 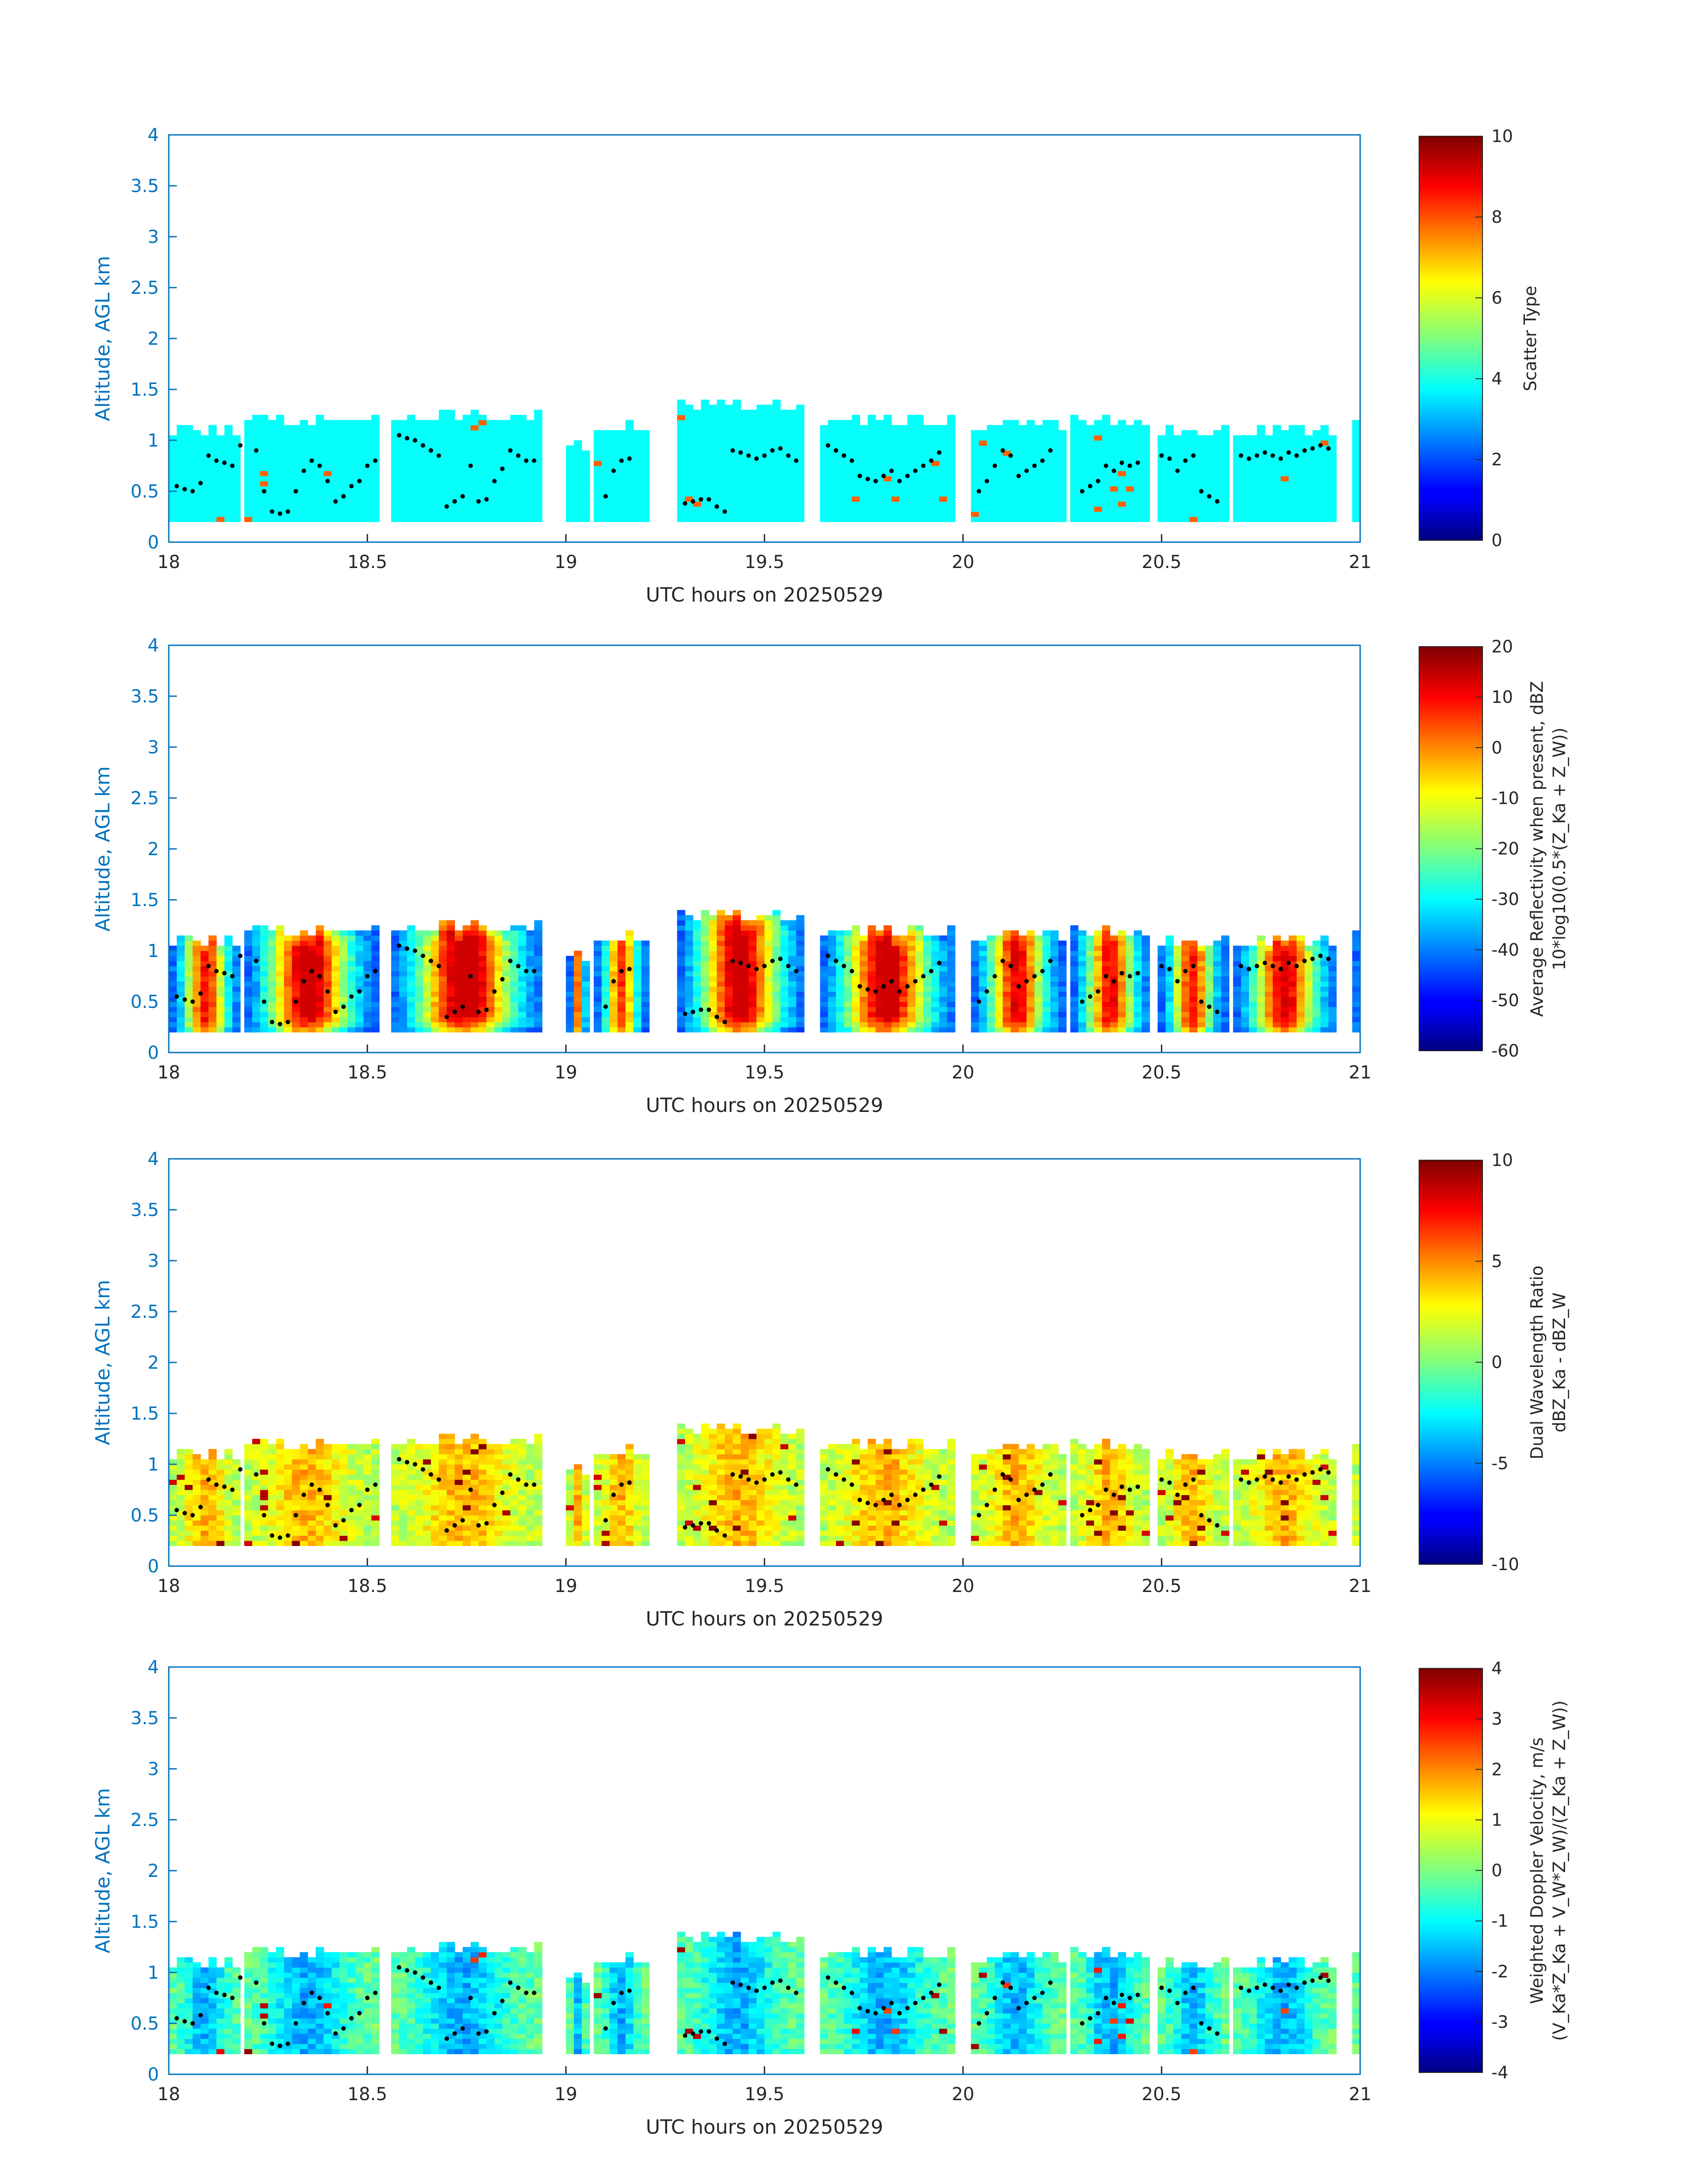 What do you see at coordinates (764, 338) in the screenshot?
I see `axes-frame` at bounding box center [764, 338].